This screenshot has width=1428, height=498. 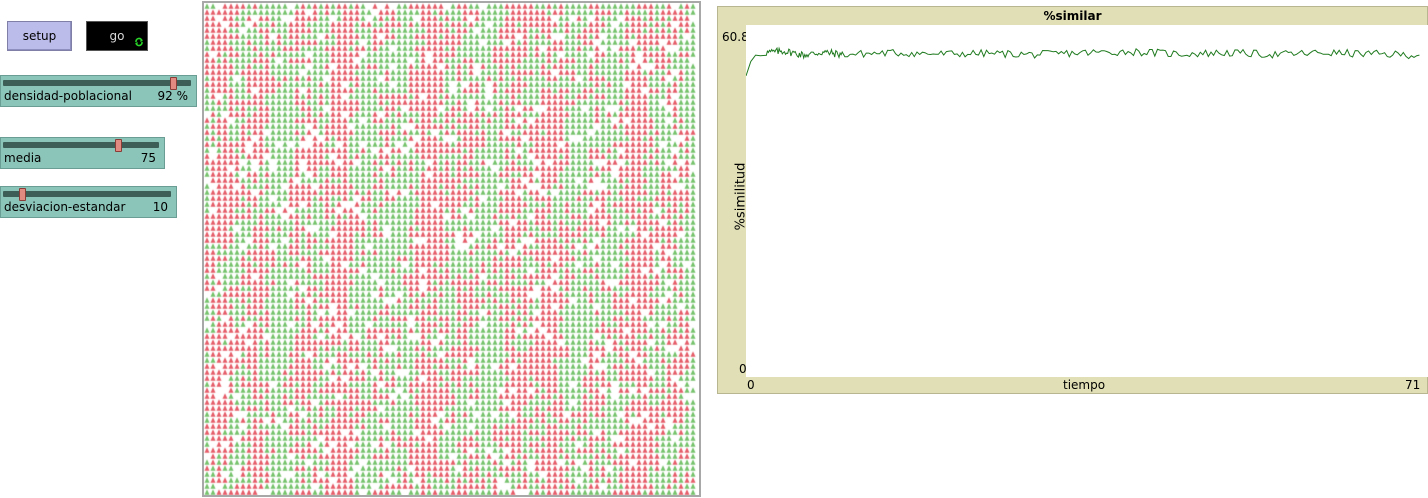 I want to click on go-button-label: go, so click(x=117, y=36).